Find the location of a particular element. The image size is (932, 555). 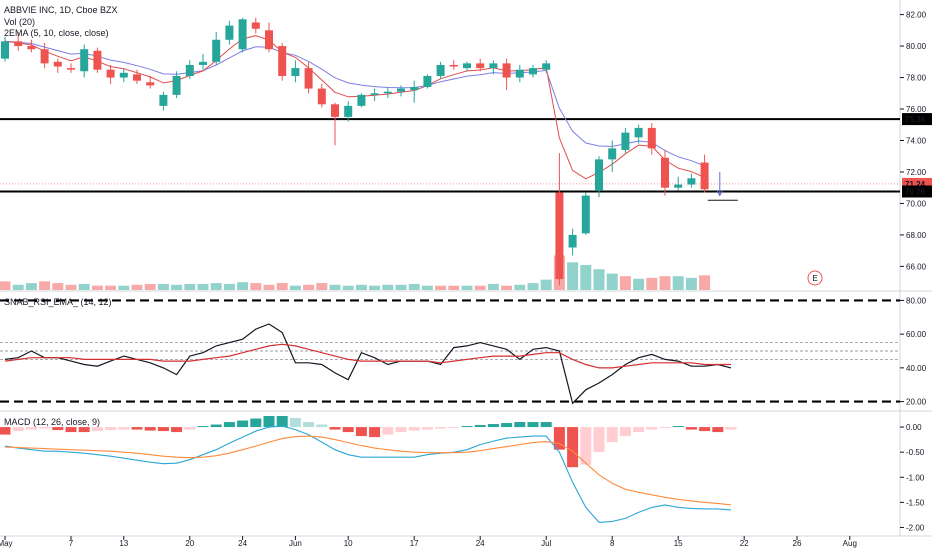

time-tick-label: 10 is located at coordinates (348, 543).